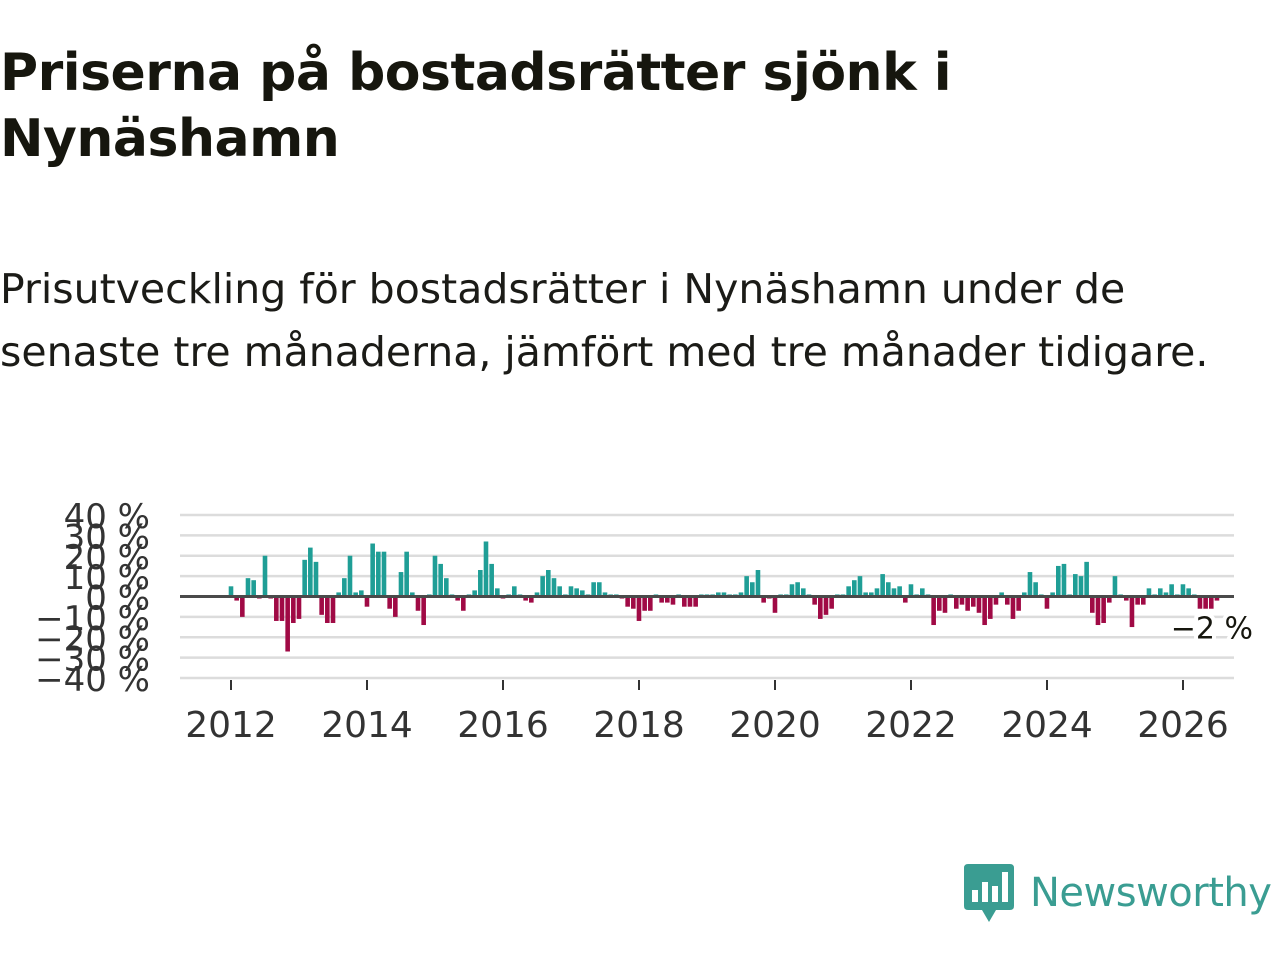 This screenshot has width=1280, height=960. I want to click on y-tick-label: −20 %, so click(92, 639).